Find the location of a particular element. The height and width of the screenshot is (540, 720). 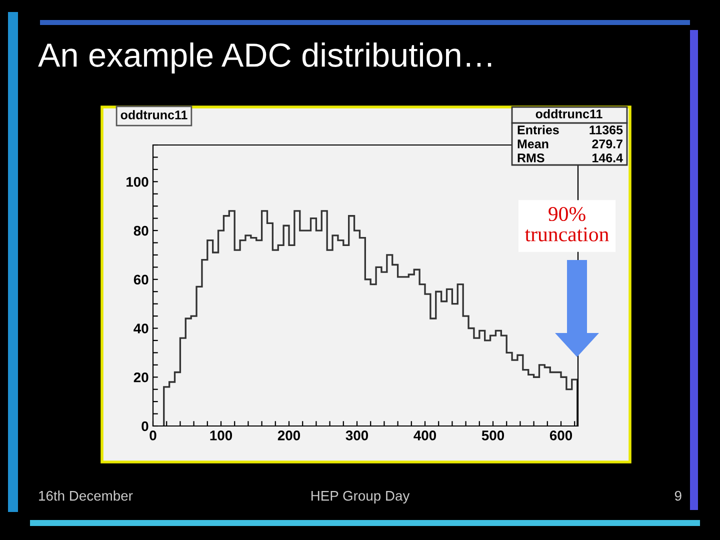

x-tick-label: 600 is located at coordinates (561, 435).